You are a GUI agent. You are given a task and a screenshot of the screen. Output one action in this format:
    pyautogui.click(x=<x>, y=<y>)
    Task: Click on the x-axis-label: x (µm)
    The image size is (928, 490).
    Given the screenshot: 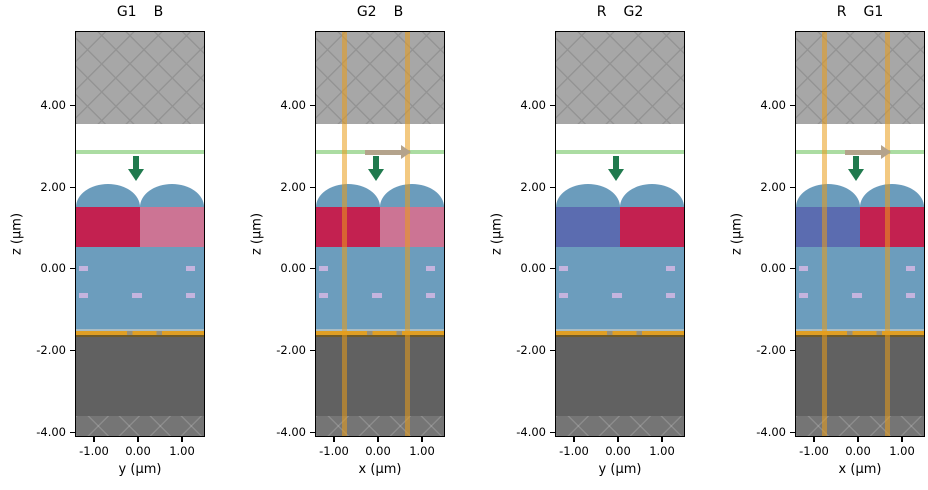 What is the action you would take?
    pyautogui.click(x=380, y=469)
    